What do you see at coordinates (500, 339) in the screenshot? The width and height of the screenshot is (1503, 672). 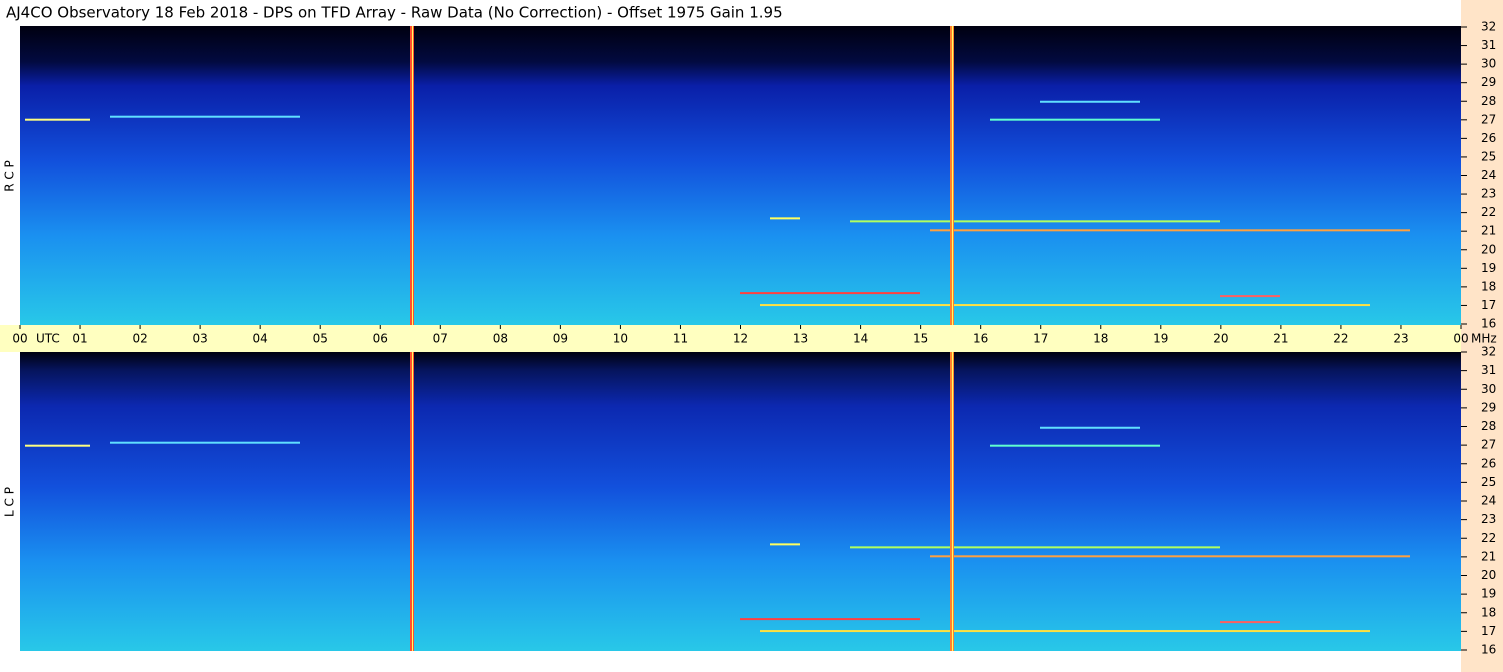 I see `time-label: 08` at bounding box center [500, 339].